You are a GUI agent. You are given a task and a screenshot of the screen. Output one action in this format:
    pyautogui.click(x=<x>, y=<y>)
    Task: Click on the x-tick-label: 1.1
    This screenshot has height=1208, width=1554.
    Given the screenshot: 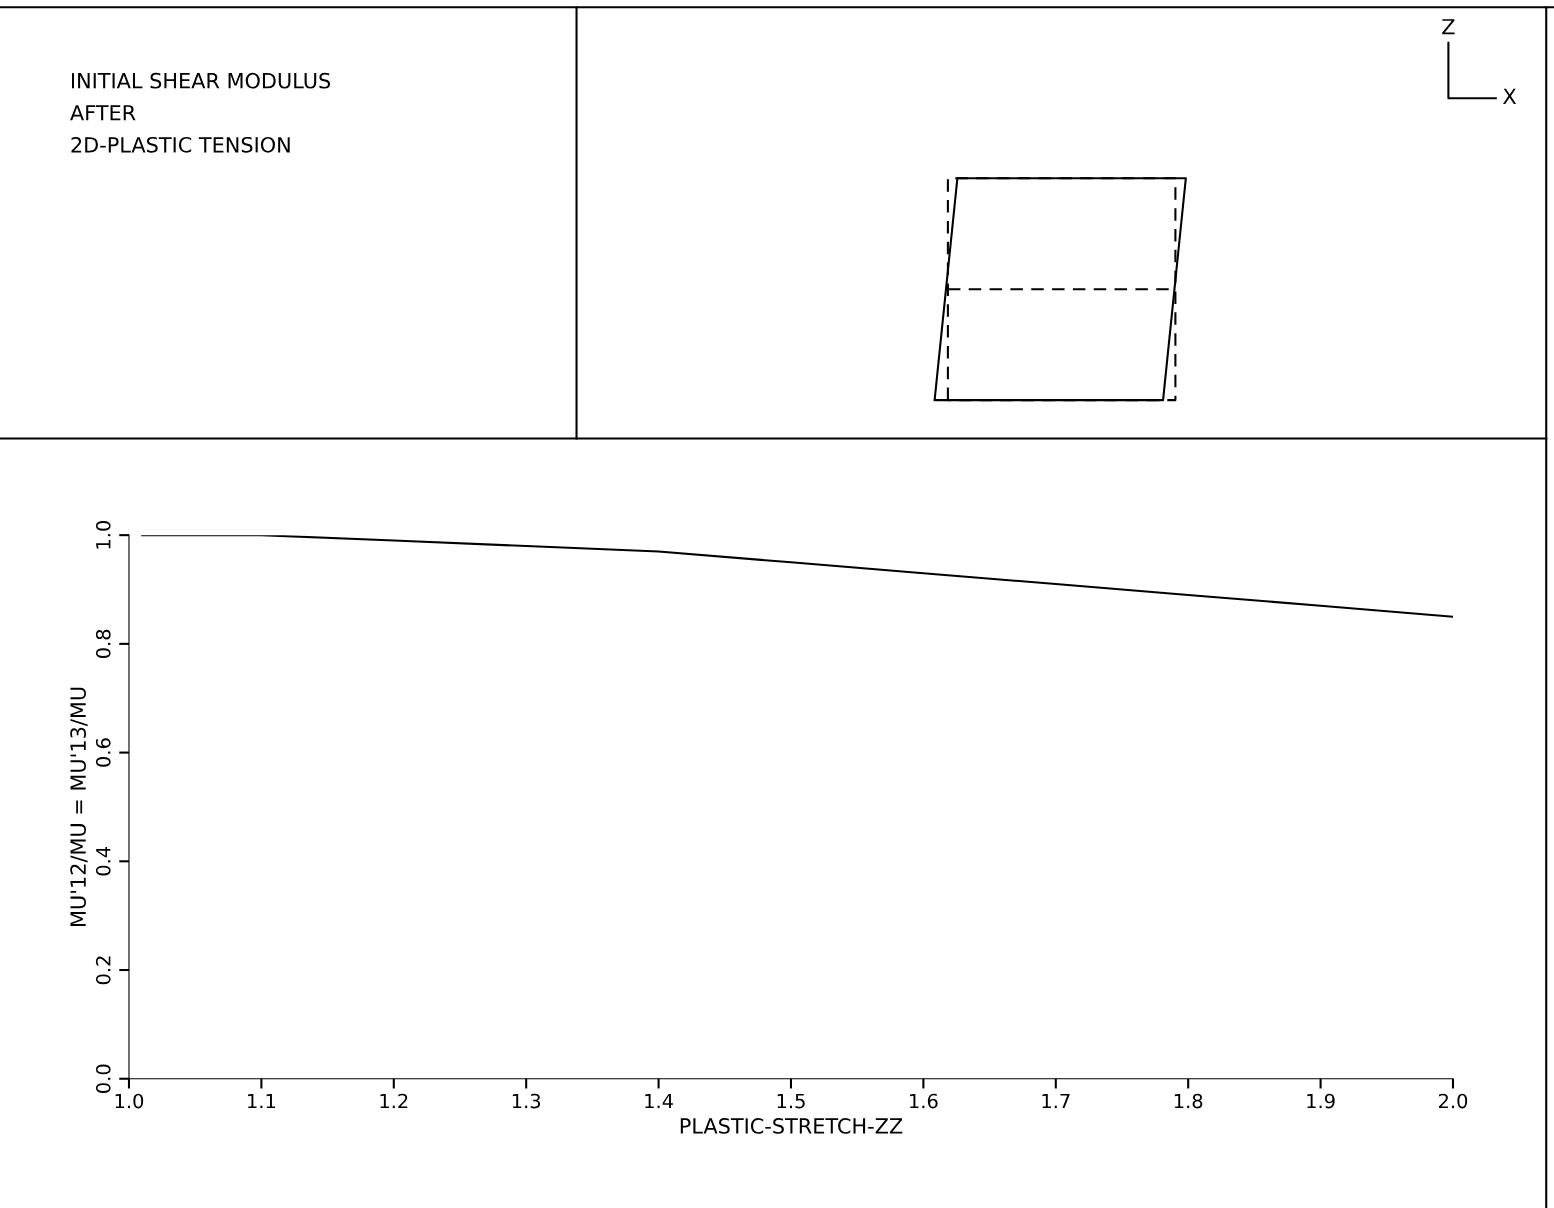 What is the action you would take?
    pyautogui.click(x=262, y=1101)
    